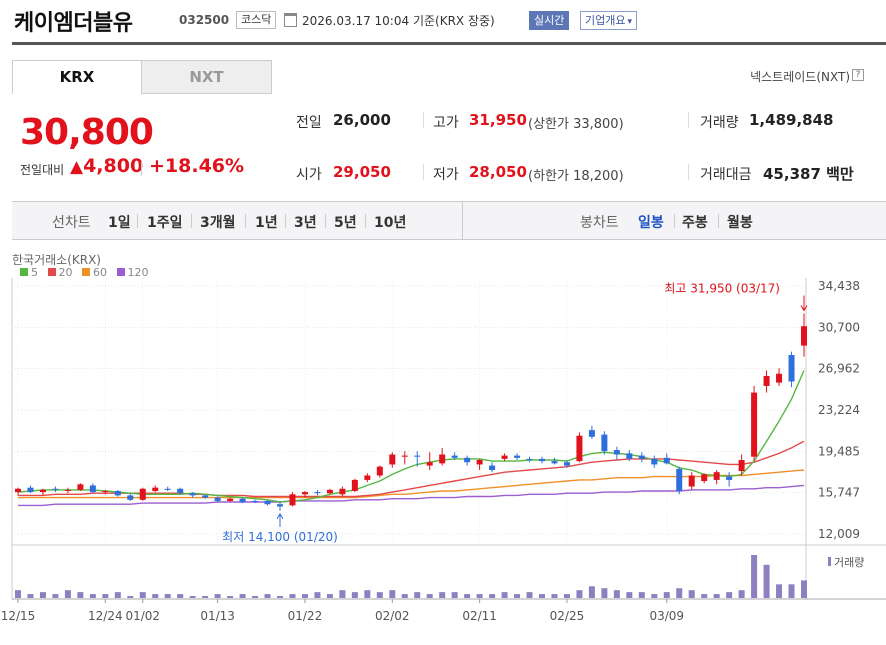 This screenshot has height=645, width=886. I want to click on change-amount: 4,800, so click(113, 166).